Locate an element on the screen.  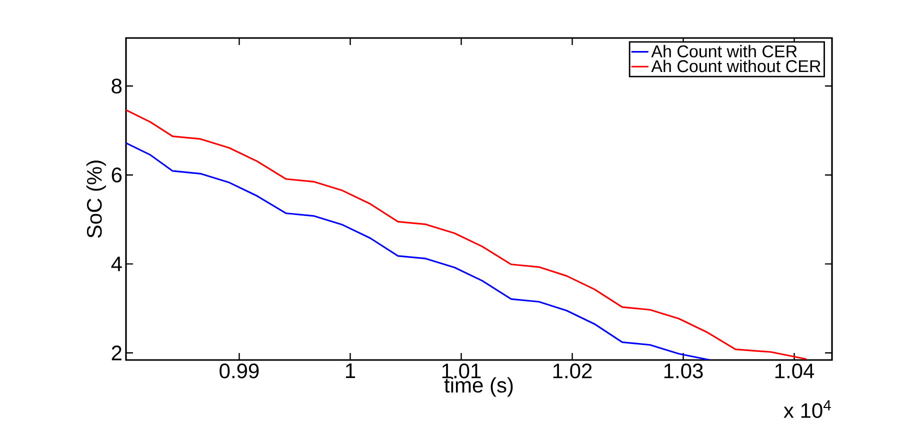
y-axis-title: SoC (%) is located at coordinates (96, 199).